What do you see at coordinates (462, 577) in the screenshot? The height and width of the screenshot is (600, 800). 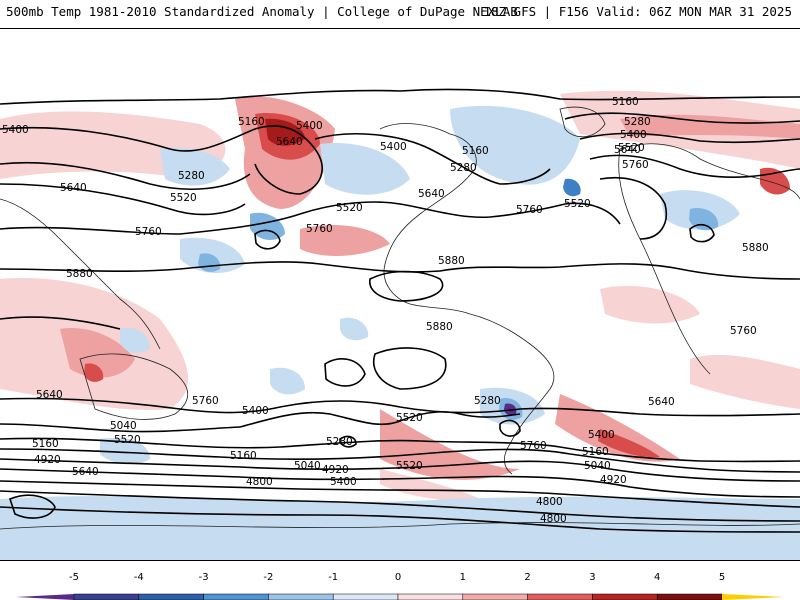 I see `colorbar-tick-label: 1` at bounding box center [462, 577].